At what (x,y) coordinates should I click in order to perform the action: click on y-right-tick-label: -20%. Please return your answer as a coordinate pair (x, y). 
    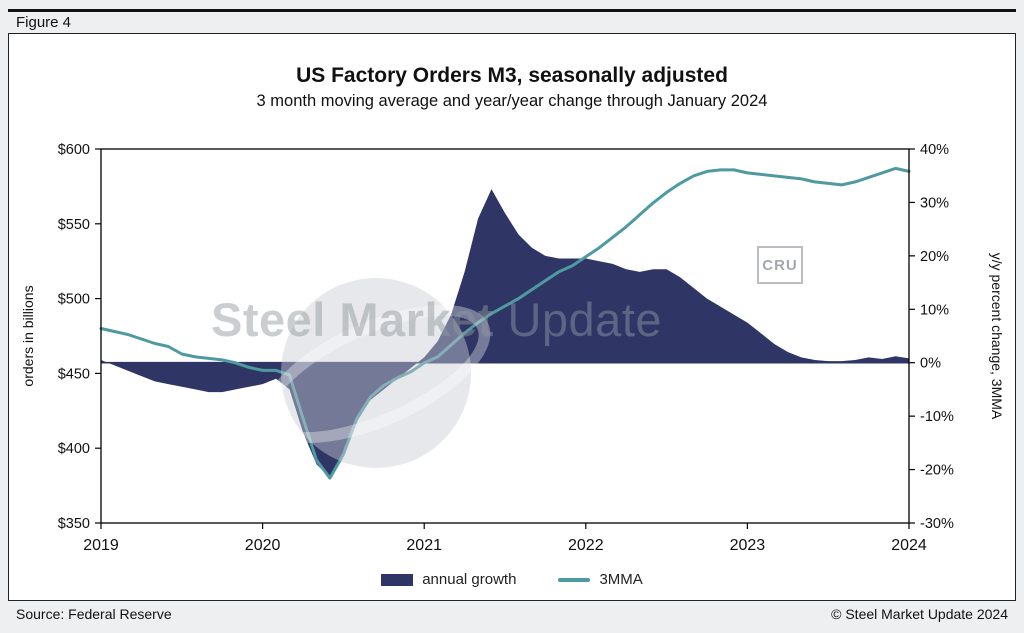
    Looking at the image, I should click on (937, 471).